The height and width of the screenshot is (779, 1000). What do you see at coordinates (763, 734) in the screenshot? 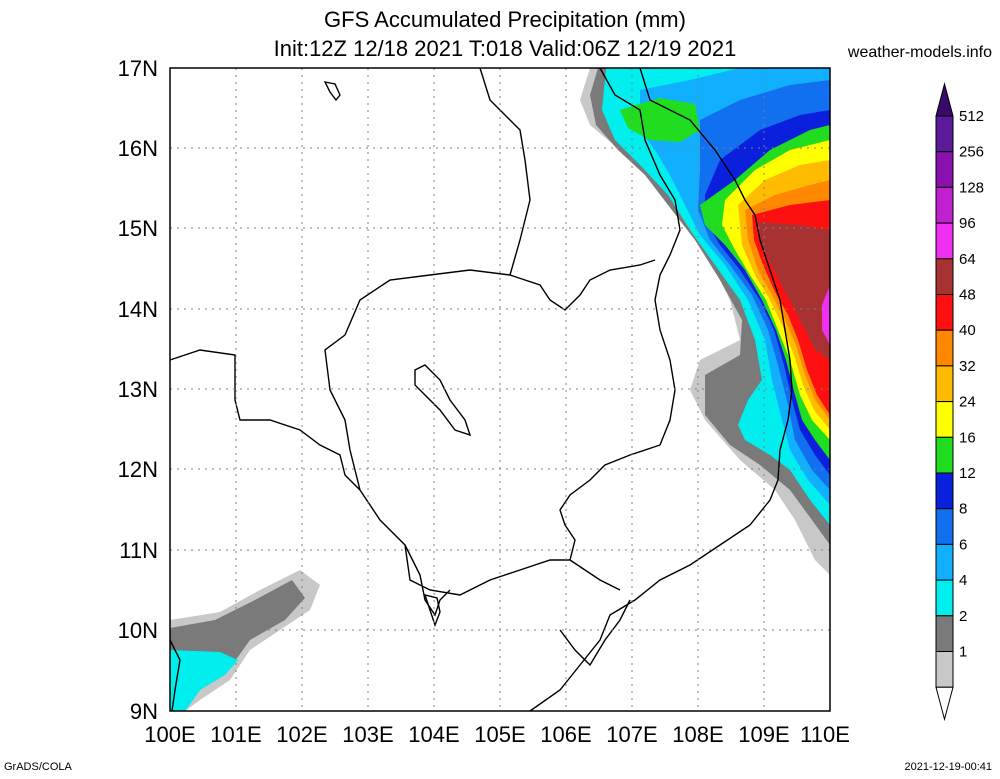
I see `lon-label: 109E` at bounding box center [763, 734].